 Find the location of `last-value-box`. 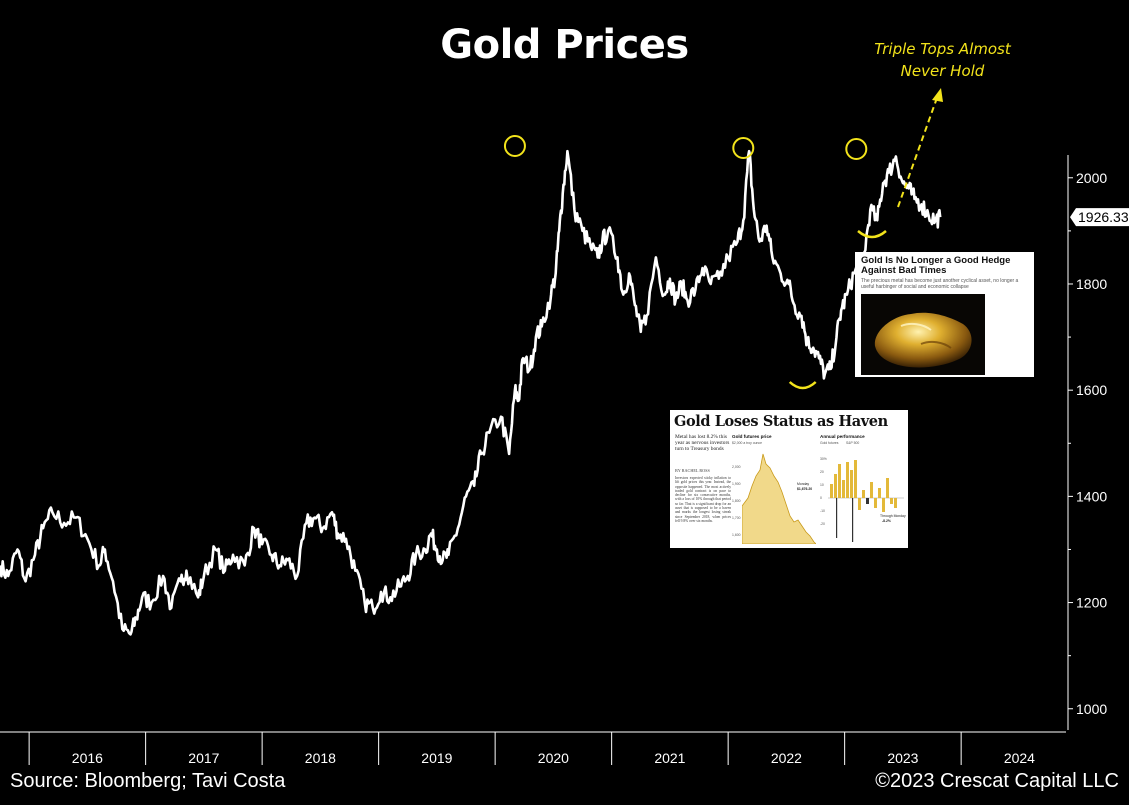

last-value-box is located at coordinates (1099, 217).